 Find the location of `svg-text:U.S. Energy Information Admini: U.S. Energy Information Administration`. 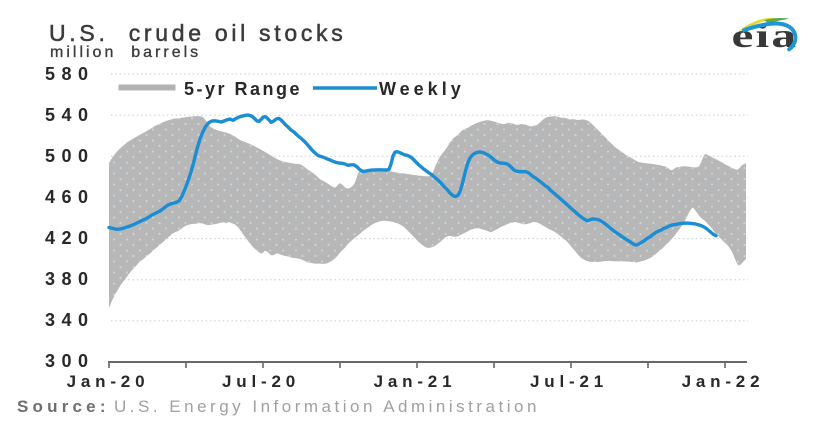

svg-text:U.S. Energy Information Admini: U.S. Energy Information Administration is located at coordinates (327, 406).